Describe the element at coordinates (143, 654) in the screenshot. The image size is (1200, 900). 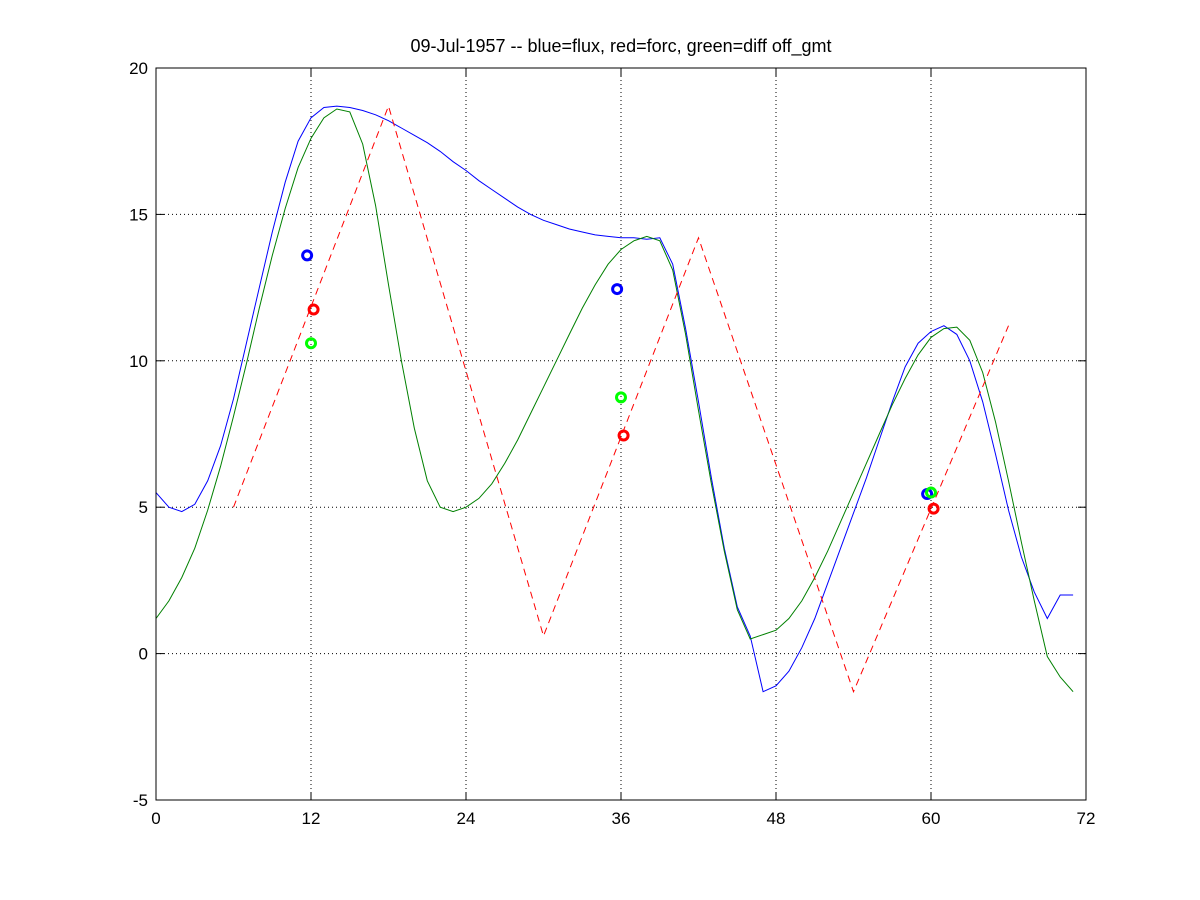
I see `y-tick-label: 0` at that location.